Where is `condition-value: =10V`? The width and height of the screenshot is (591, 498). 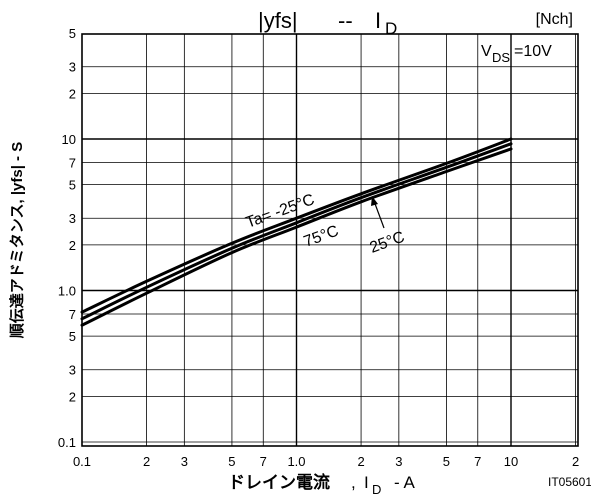 condition-value: =10V is located at coordinates (533, 51).